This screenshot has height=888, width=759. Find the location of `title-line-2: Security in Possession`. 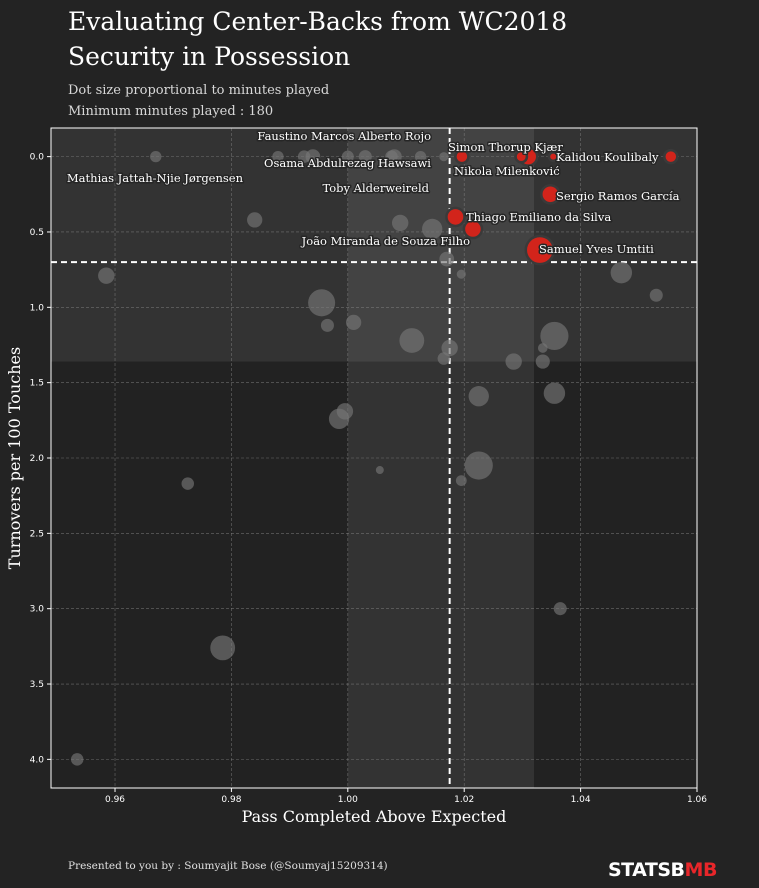

title-line-2: Security in Possession is located at coordinates (209, 56).